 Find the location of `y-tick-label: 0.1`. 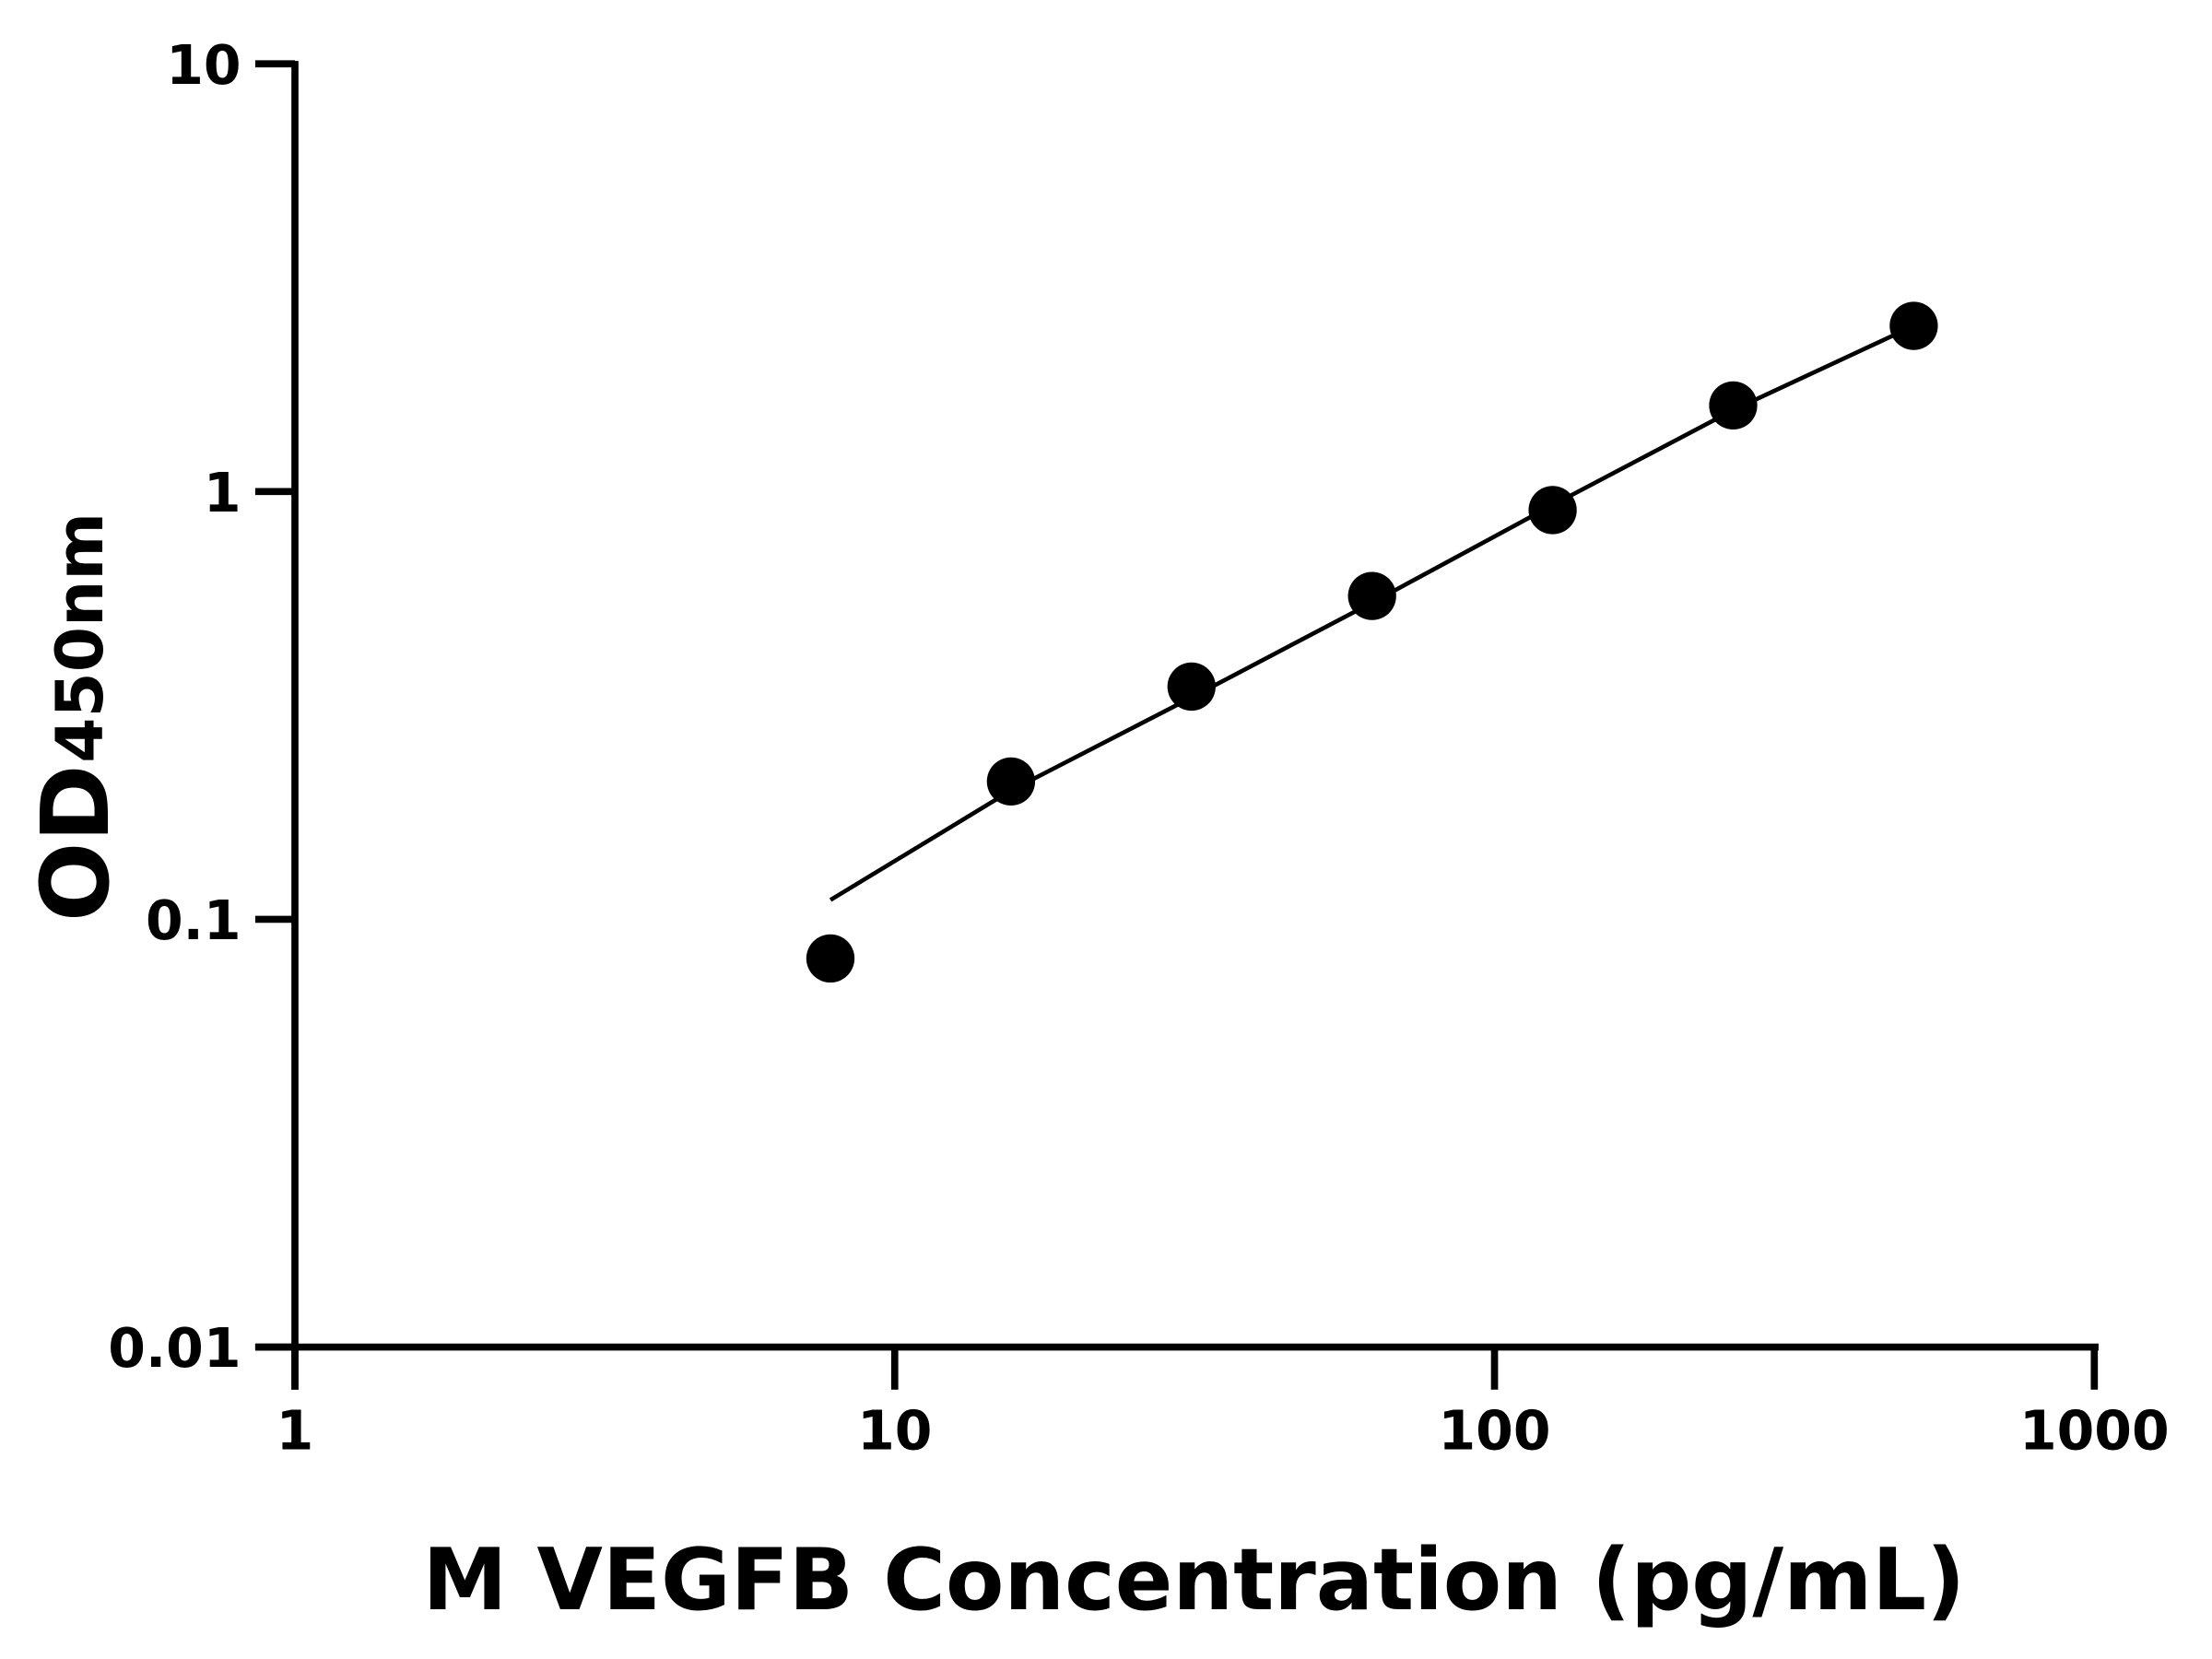

y-tick-label: 0.1 is located at coordinates (193, 920).